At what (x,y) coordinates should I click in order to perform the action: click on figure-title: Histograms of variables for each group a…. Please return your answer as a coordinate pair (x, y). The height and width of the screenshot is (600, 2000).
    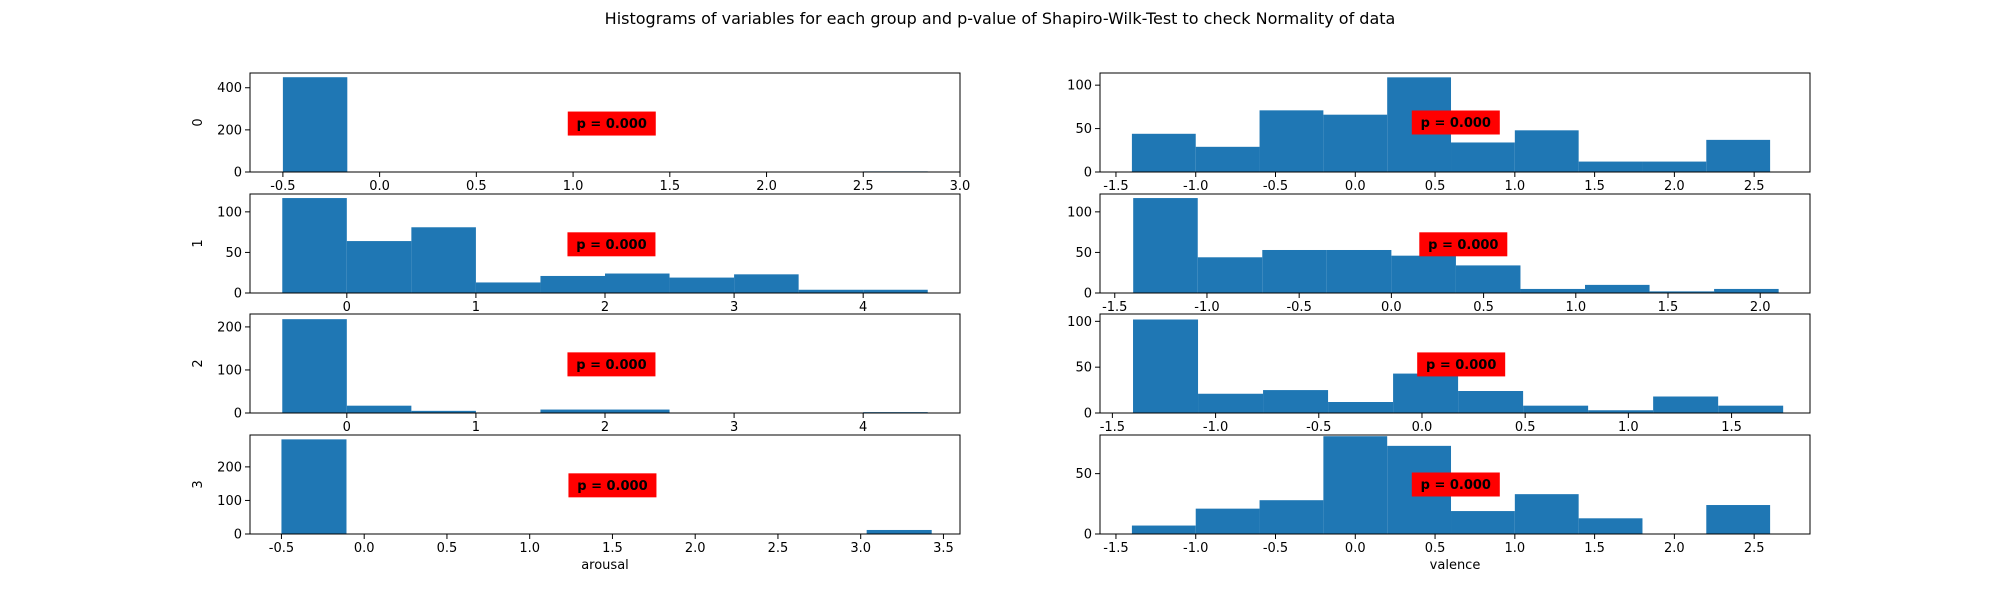
    Looking at the image, I should click on (1000, 18).